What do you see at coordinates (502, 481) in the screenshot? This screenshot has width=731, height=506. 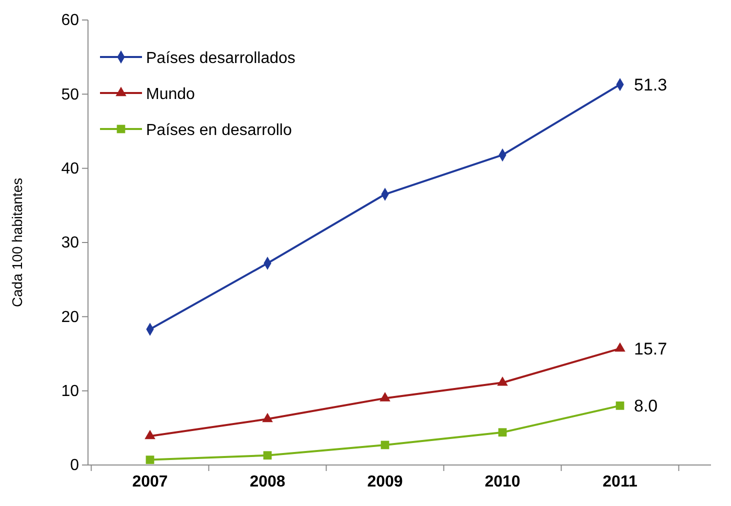 I see `x-tick-label: 2010` at bounding box center [502, 481].